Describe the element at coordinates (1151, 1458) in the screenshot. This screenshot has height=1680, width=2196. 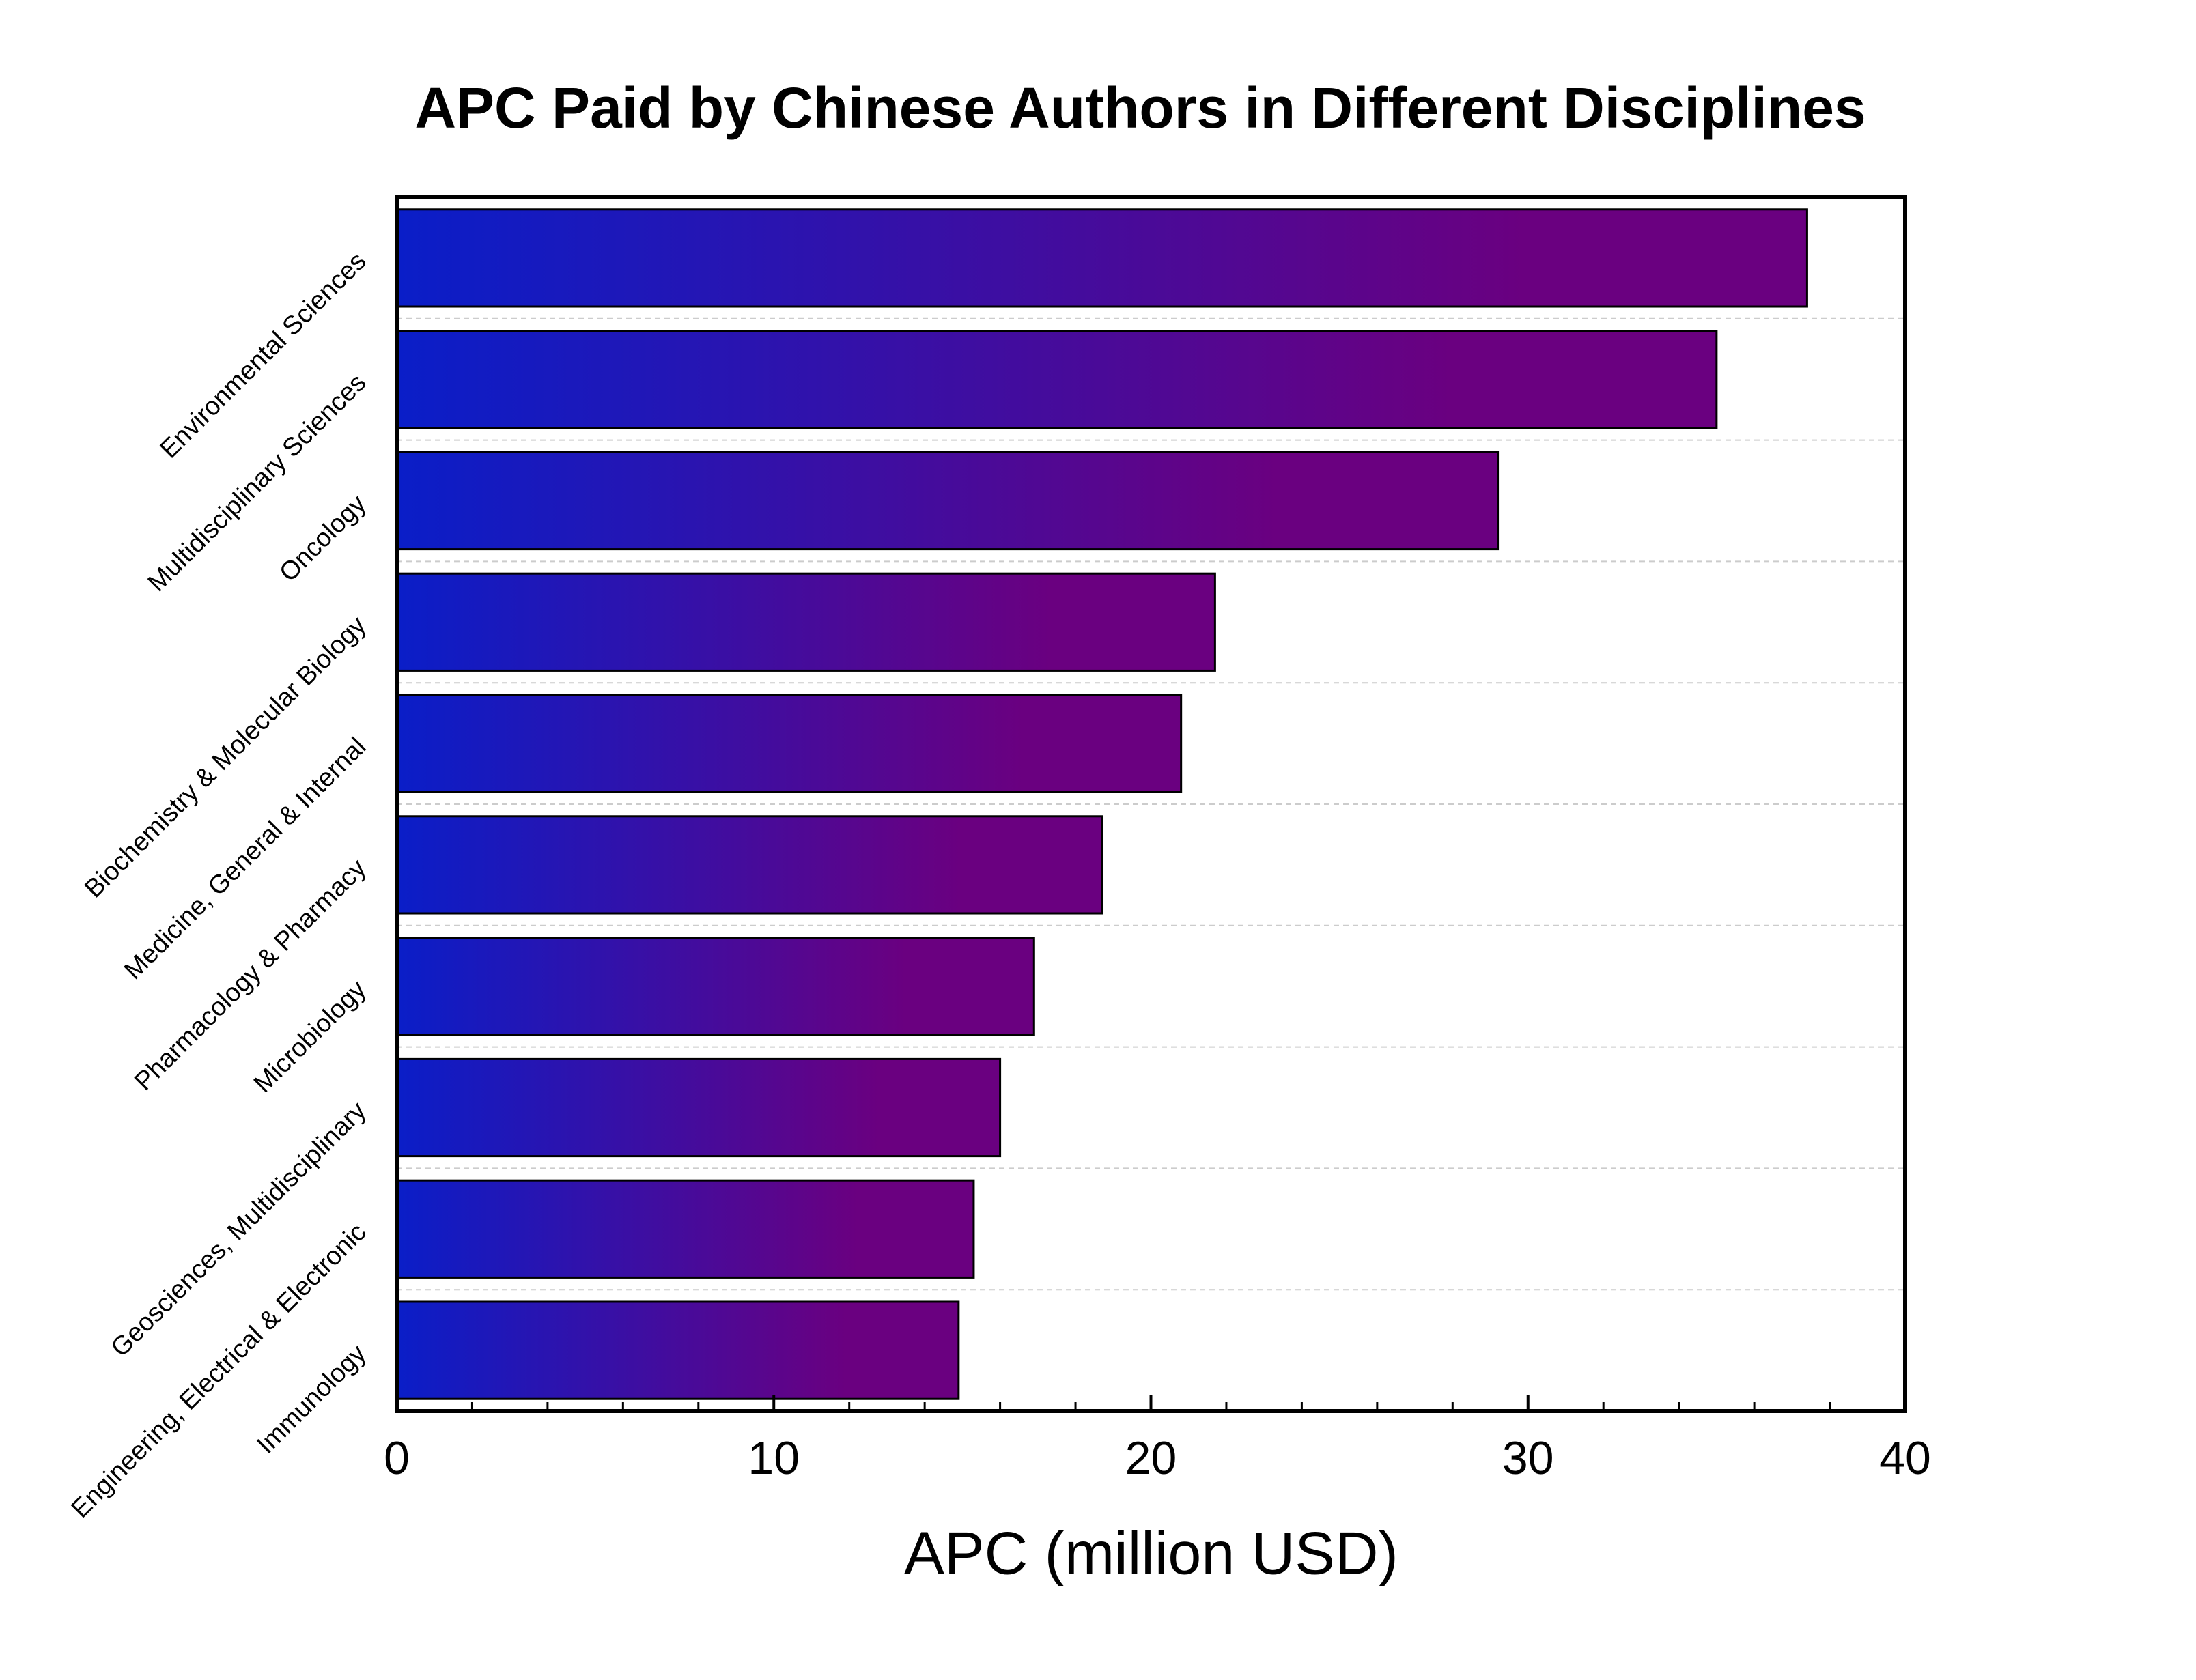
I see `x-tick-label: 20` at that location.